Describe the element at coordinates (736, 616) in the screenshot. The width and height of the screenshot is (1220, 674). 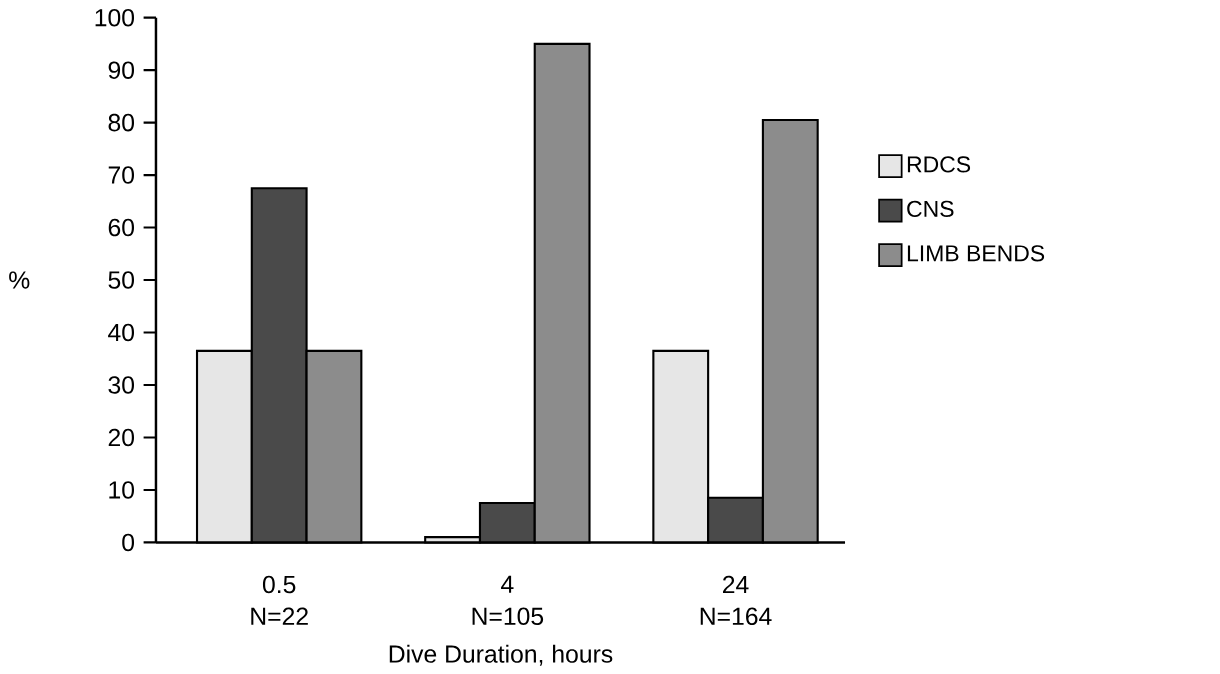
I see `text: N=164` at that location.